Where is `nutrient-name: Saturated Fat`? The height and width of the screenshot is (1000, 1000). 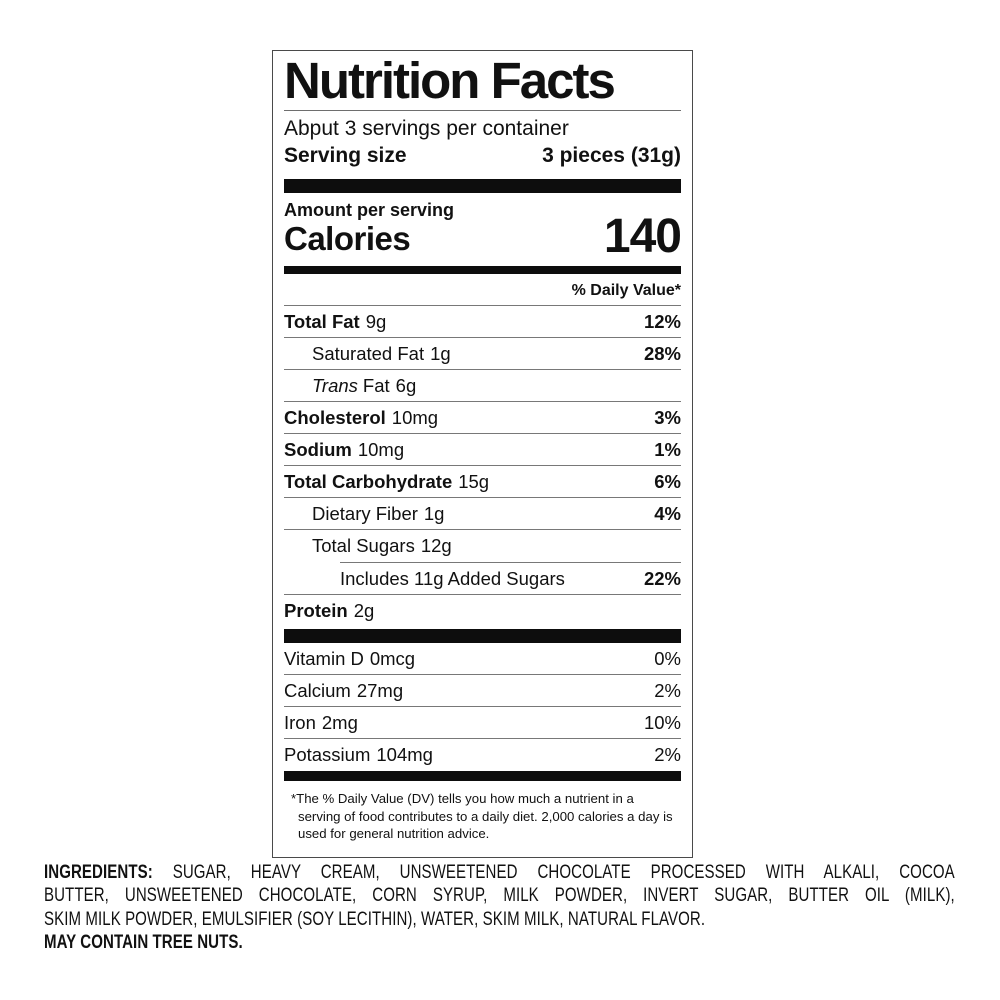
nutrient-name: Saturated Fat is located at coordinates (368, 353).